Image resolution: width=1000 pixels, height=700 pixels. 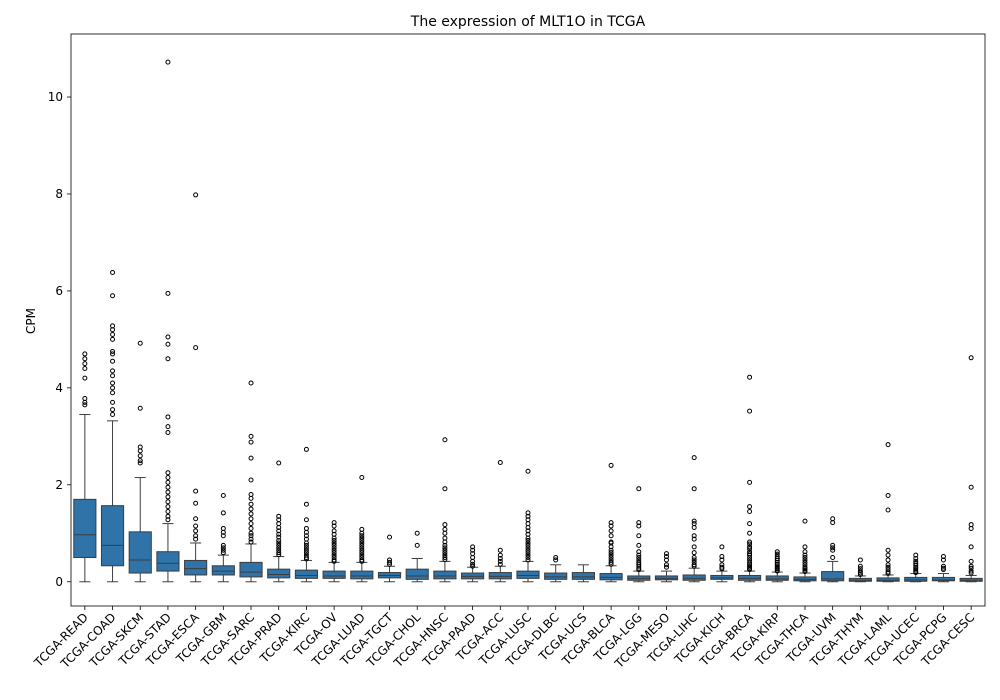 What do you see at coordinates (59, 291) in the screenshot?
I see `y-tick-label: 6` at bounding box center [59, 291].